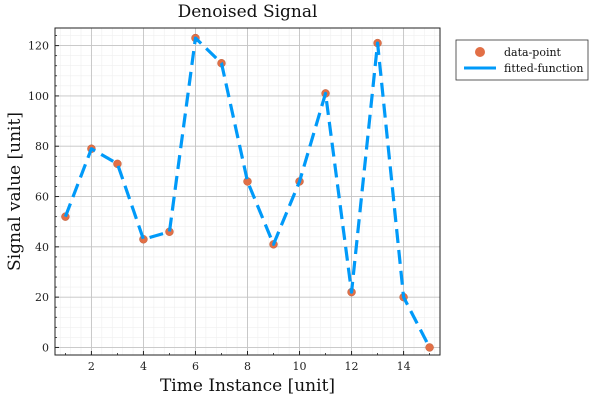 Image resolution: width=600 pixels, height=400 pixels. I want to click on x-tick-label: 14, so click(404, 366).